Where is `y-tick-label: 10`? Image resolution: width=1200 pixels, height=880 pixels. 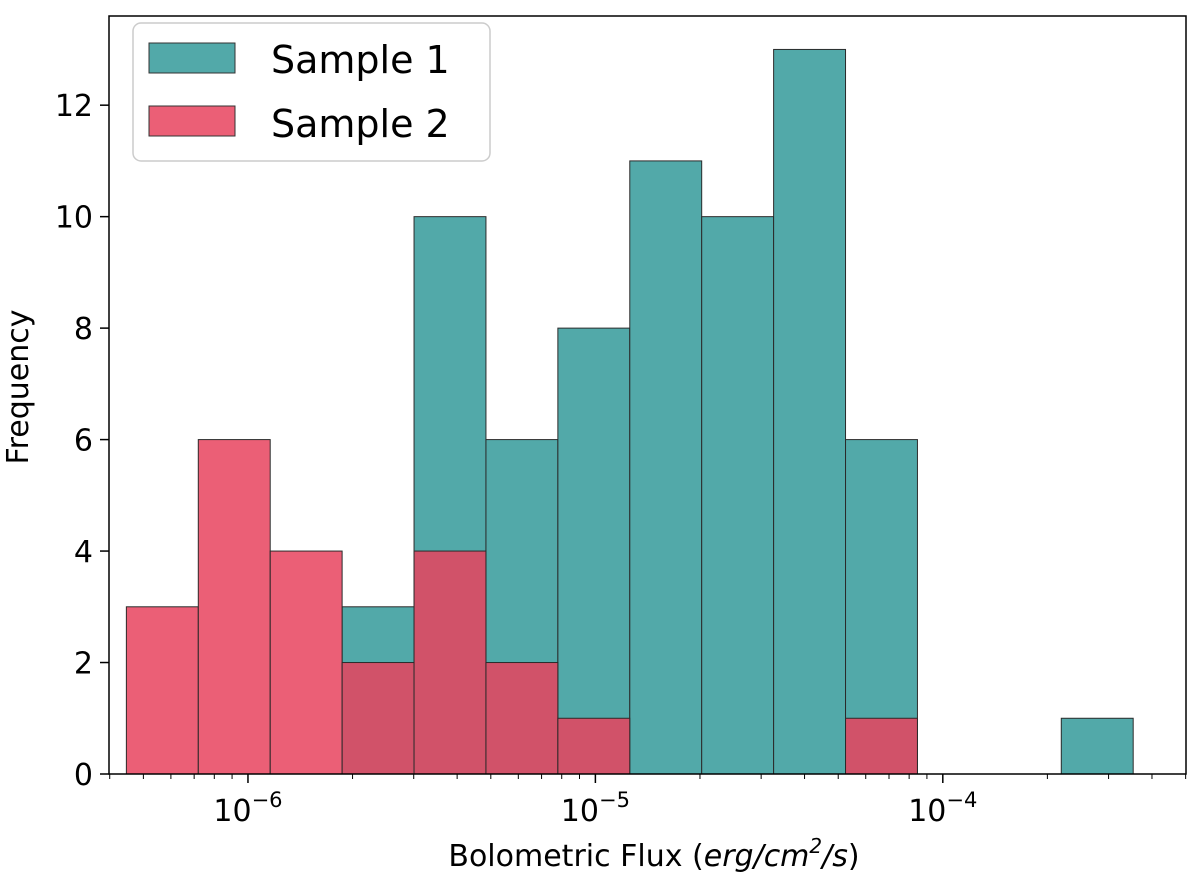
y-tick-label: 10 is located at coordinates (74, 218).